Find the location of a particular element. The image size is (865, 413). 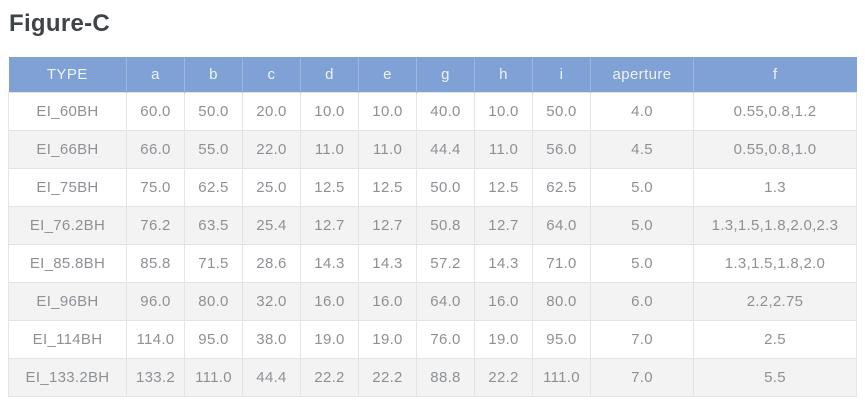

header-row: TYPE a b c d e g h i aperture f is located at coordinates (432, 75).